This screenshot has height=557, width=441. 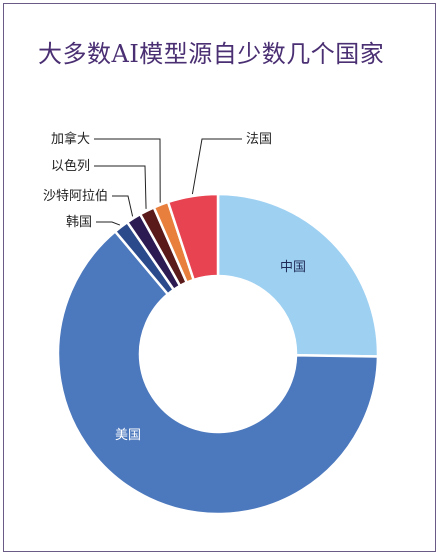 What do you see at coordinates (79, 222) in the screenshot?
I see `slice-label-2: 韩国` at bounding box center [79, 222].